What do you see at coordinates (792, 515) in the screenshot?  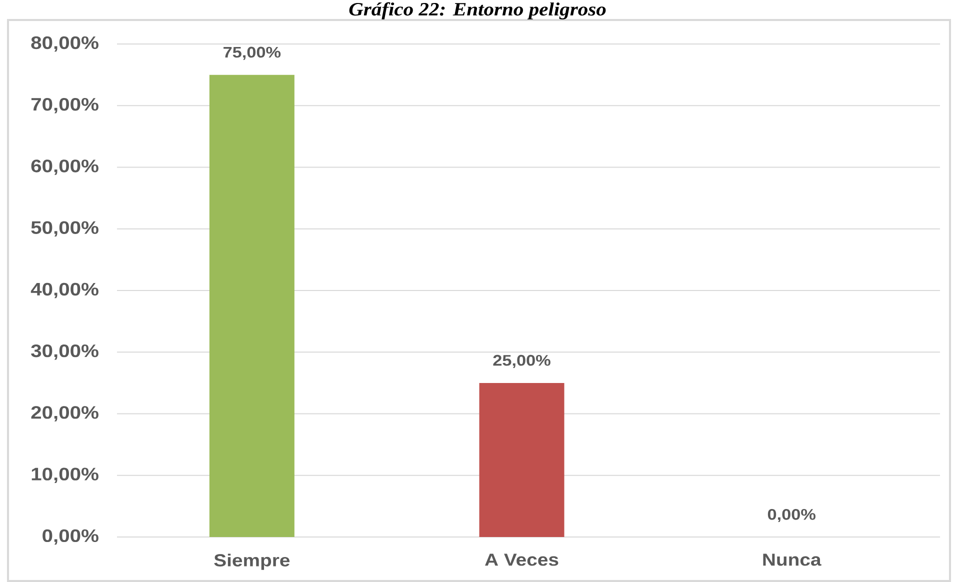 I see `data-label: 0,00%` at bounding box center [792, 515].